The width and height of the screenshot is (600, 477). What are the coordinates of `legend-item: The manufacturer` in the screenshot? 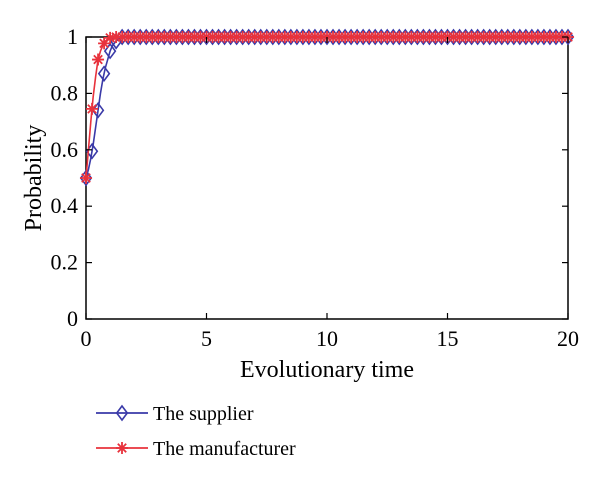 It's located at (196, 449).